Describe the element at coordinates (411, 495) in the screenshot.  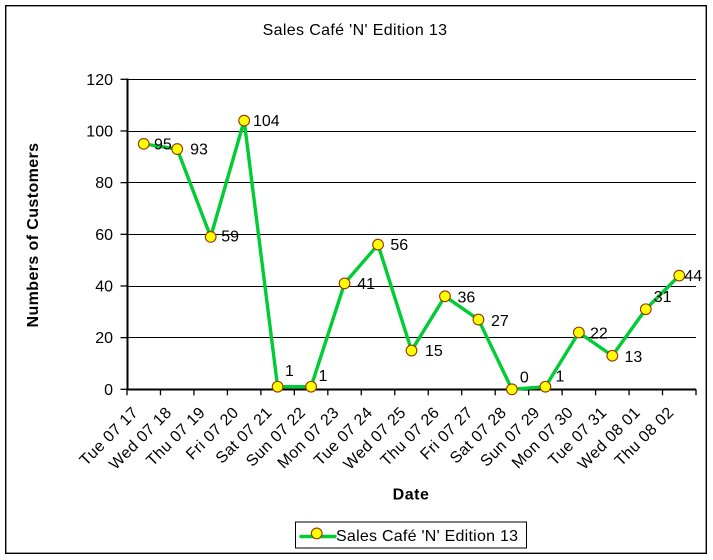
I see `svg-text: Date` at that location.